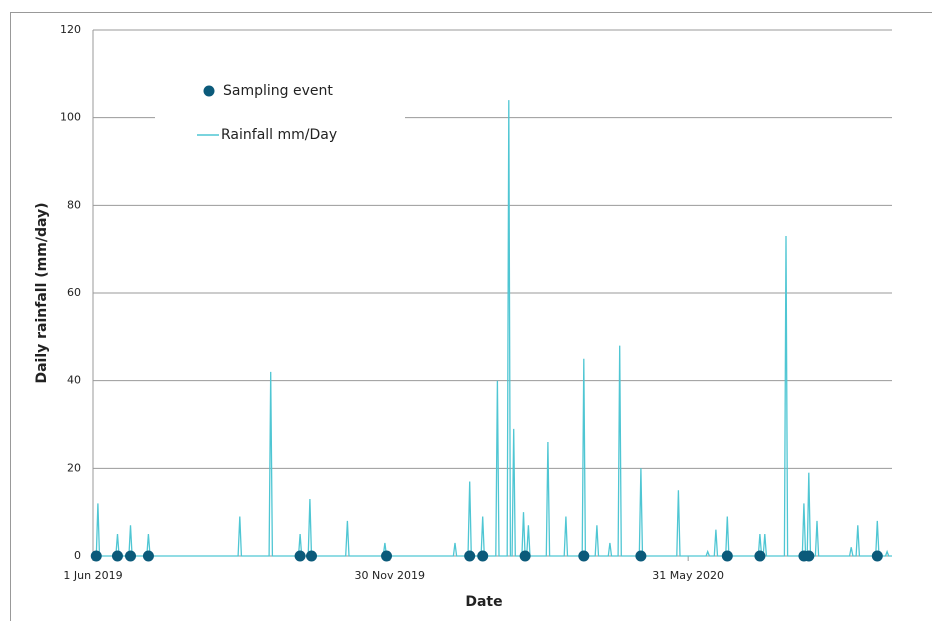 The height and width of the screenshot is (621, 932). I want to click on y-tick-label: 0, so click(77, 555).